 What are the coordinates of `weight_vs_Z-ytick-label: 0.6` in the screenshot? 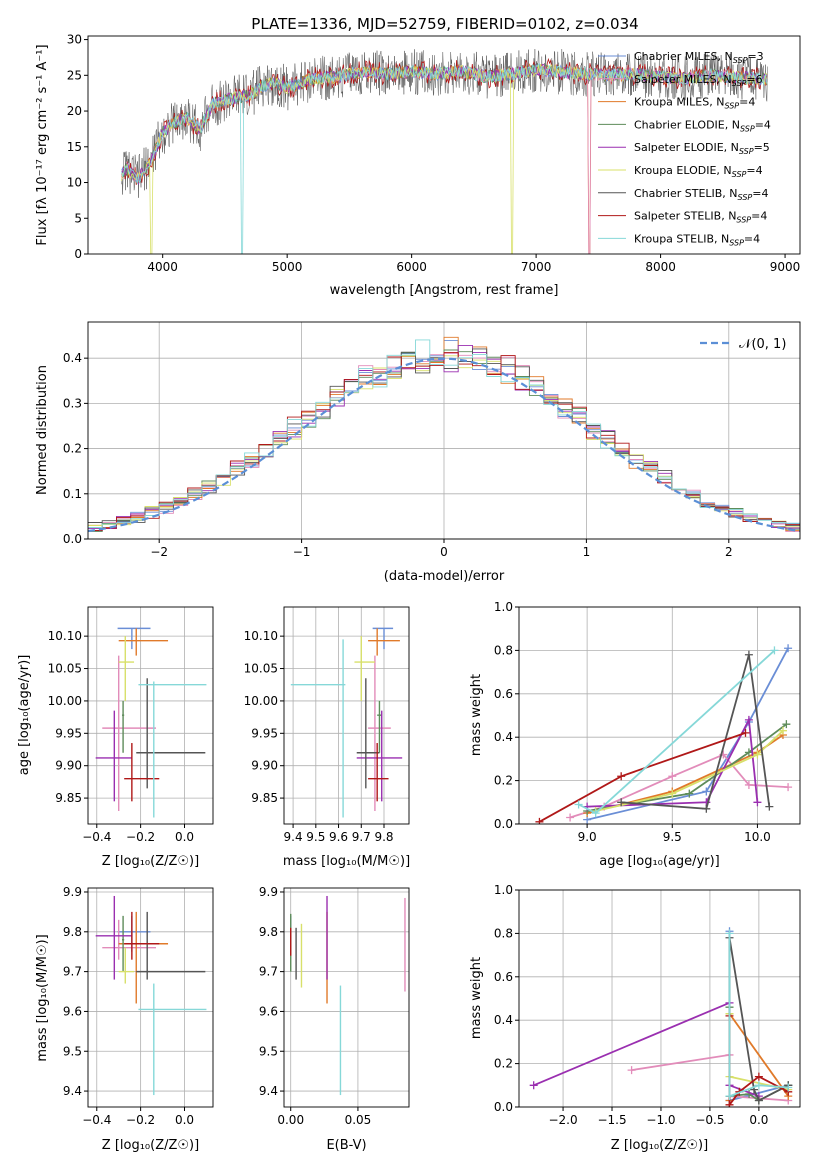 It's located at (503, 977).